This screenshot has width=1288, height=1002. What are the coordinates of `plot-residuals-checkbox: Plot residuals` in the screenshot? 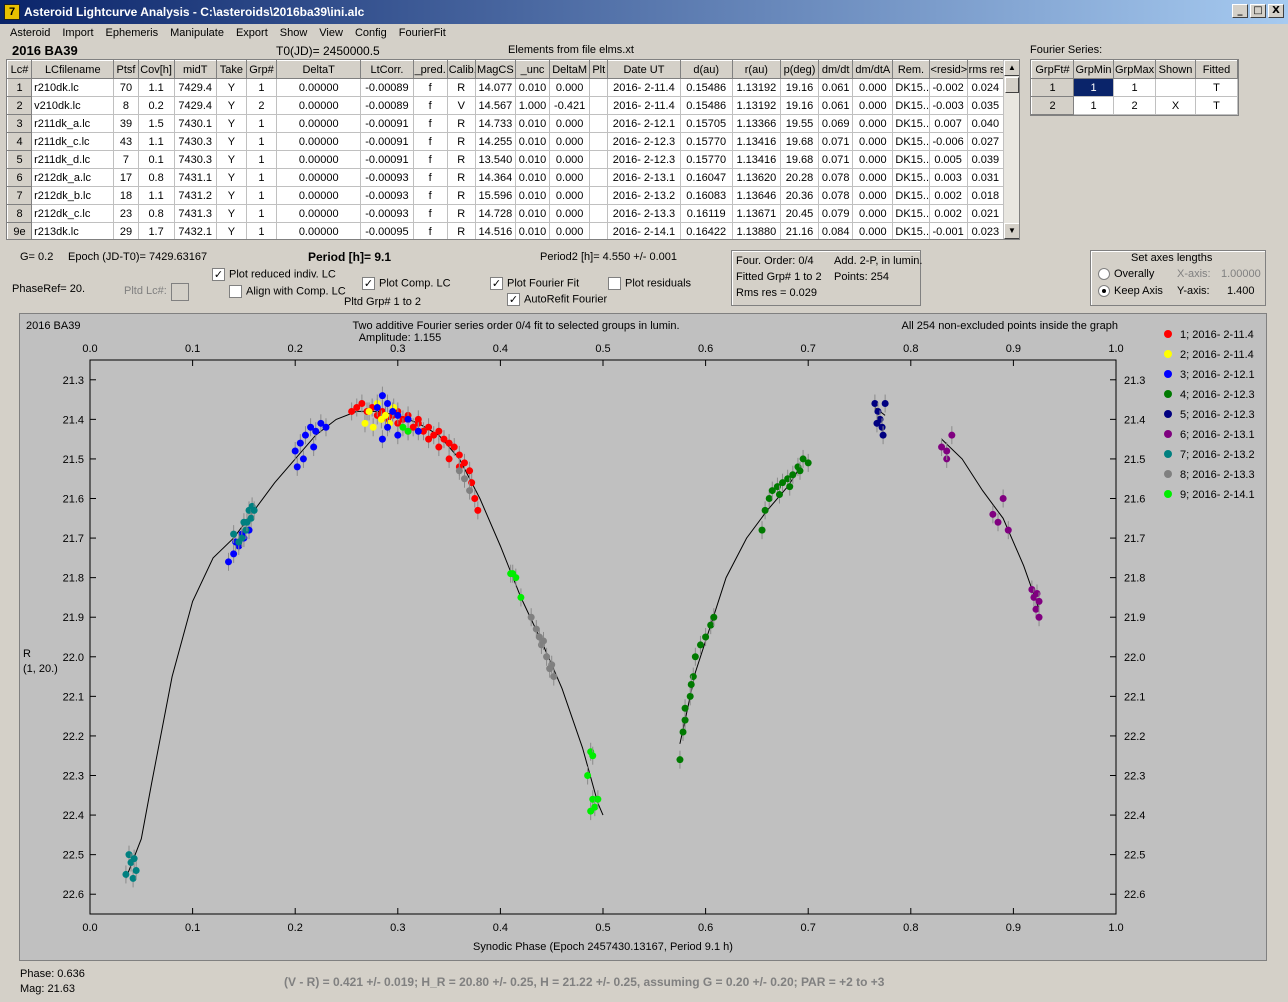 It's located at (649, 283).